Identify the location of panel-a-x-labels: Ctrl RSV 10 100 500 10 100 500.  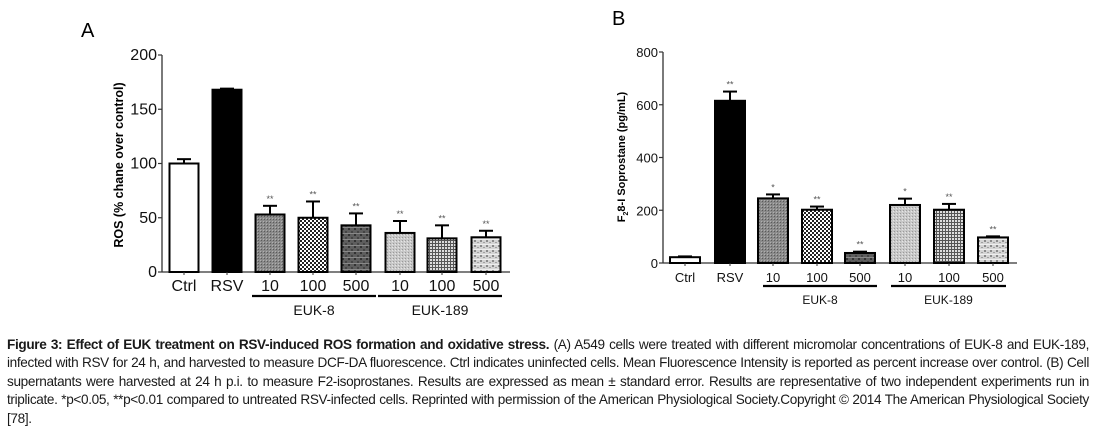
(336, 286).